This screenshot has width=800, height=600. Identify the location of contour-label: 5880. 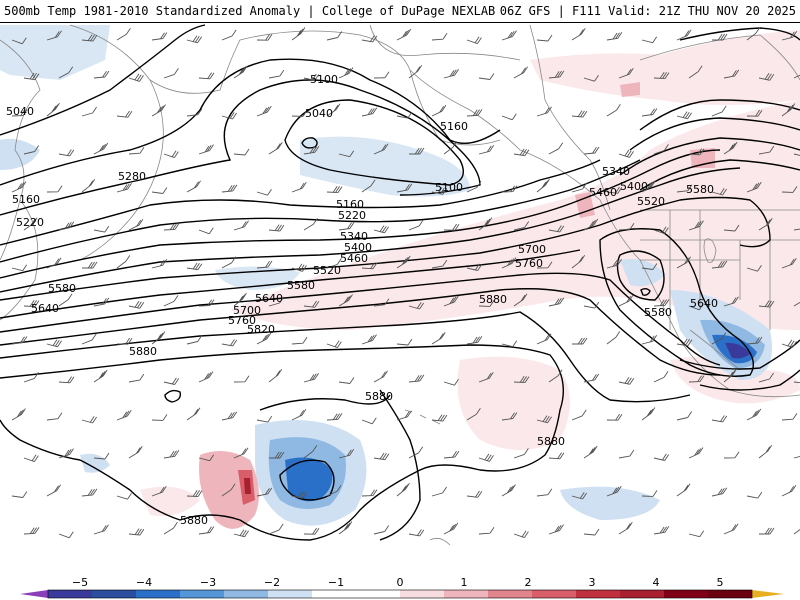
(379, 396).